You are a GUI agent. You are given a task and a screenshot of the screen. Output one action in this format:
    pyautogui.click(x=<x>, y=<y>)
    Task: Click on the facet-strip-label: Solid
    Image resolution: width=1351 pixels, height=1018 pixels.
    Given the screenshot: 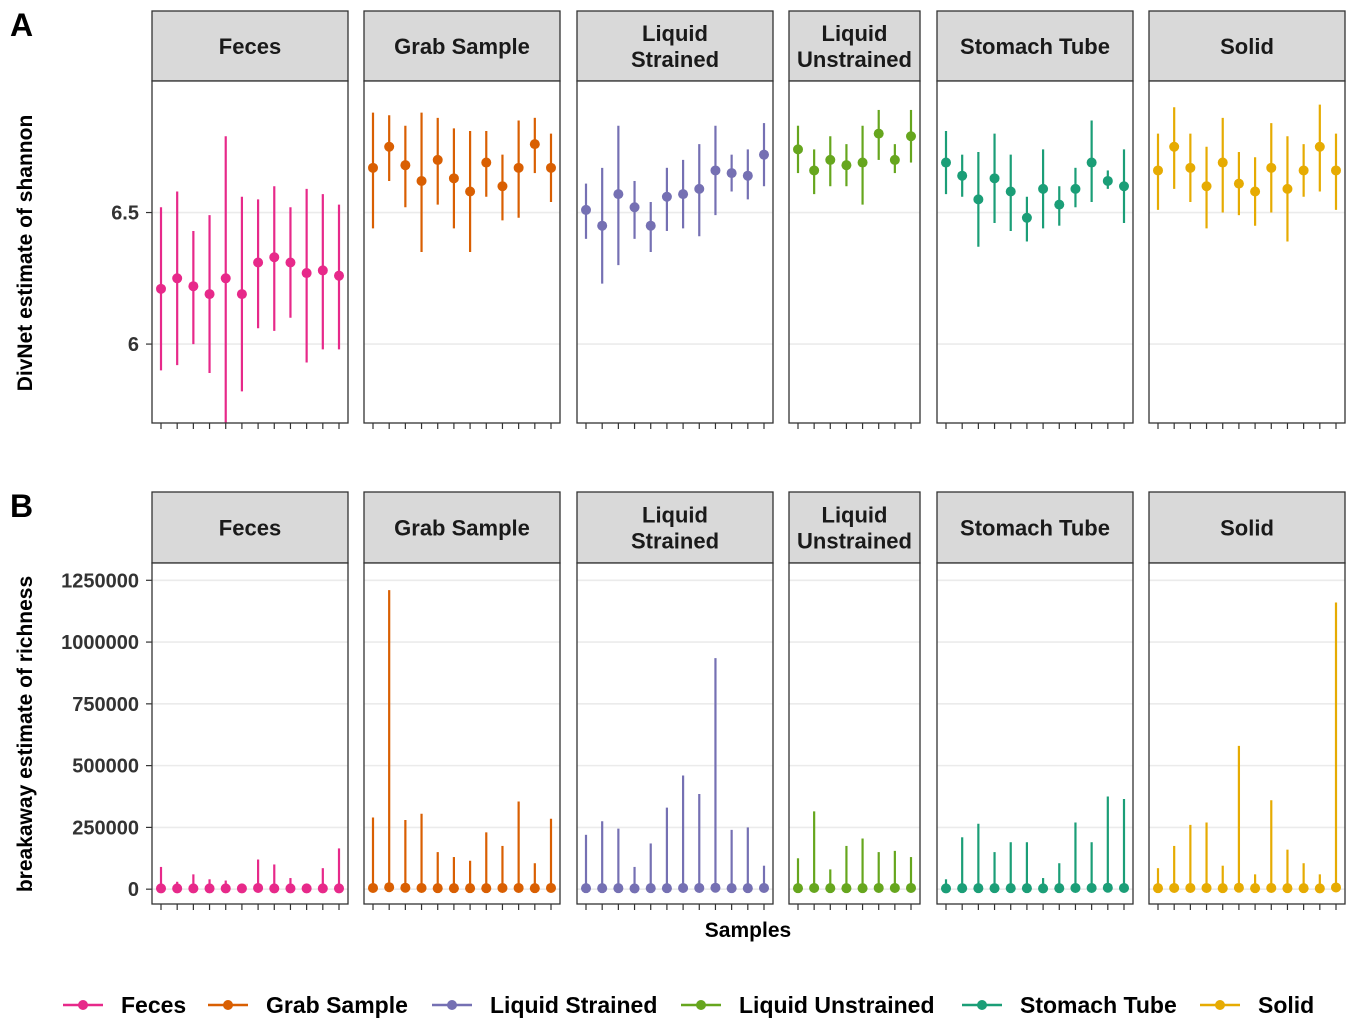 What is the action you would take?
    pyautogui.click(x=1247, y=46)
    